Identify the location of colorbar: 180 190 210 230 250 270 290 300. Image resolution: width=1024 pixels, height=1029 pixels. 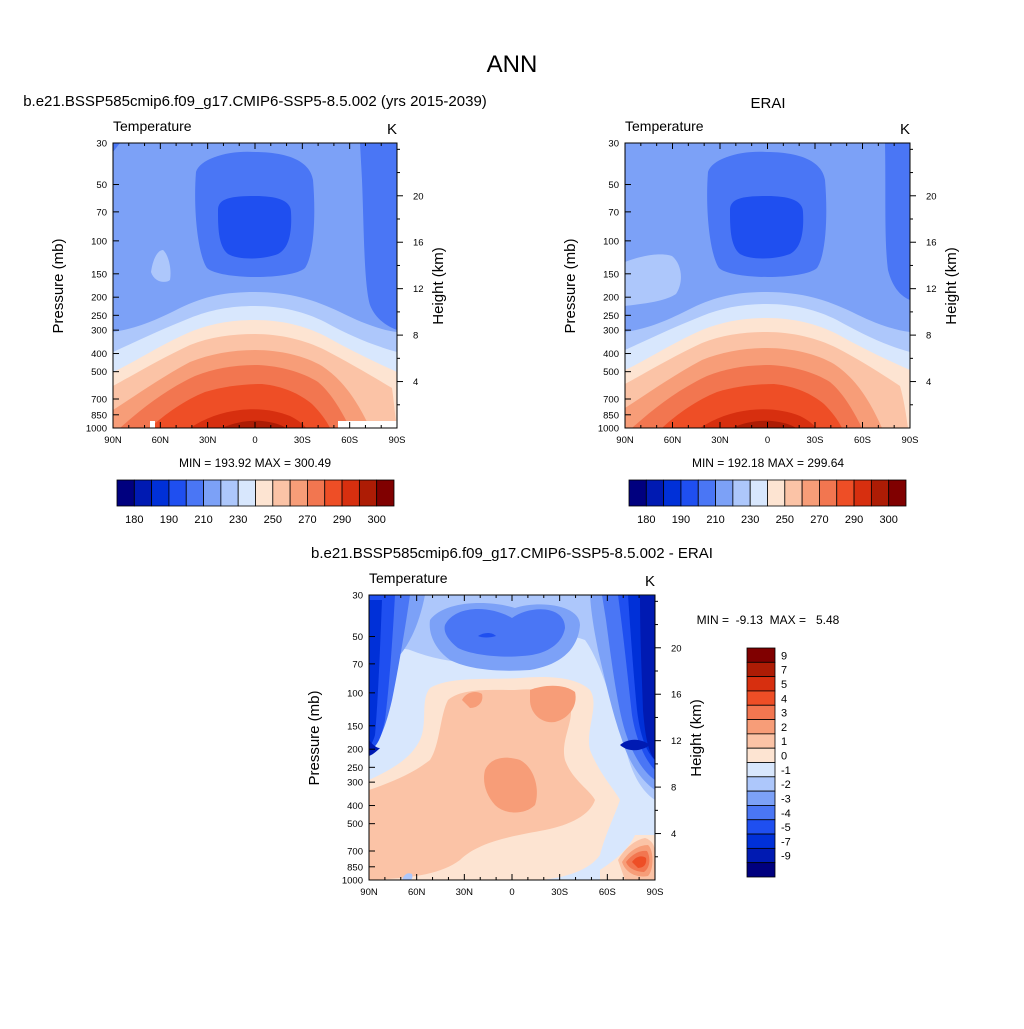
(255, 502).